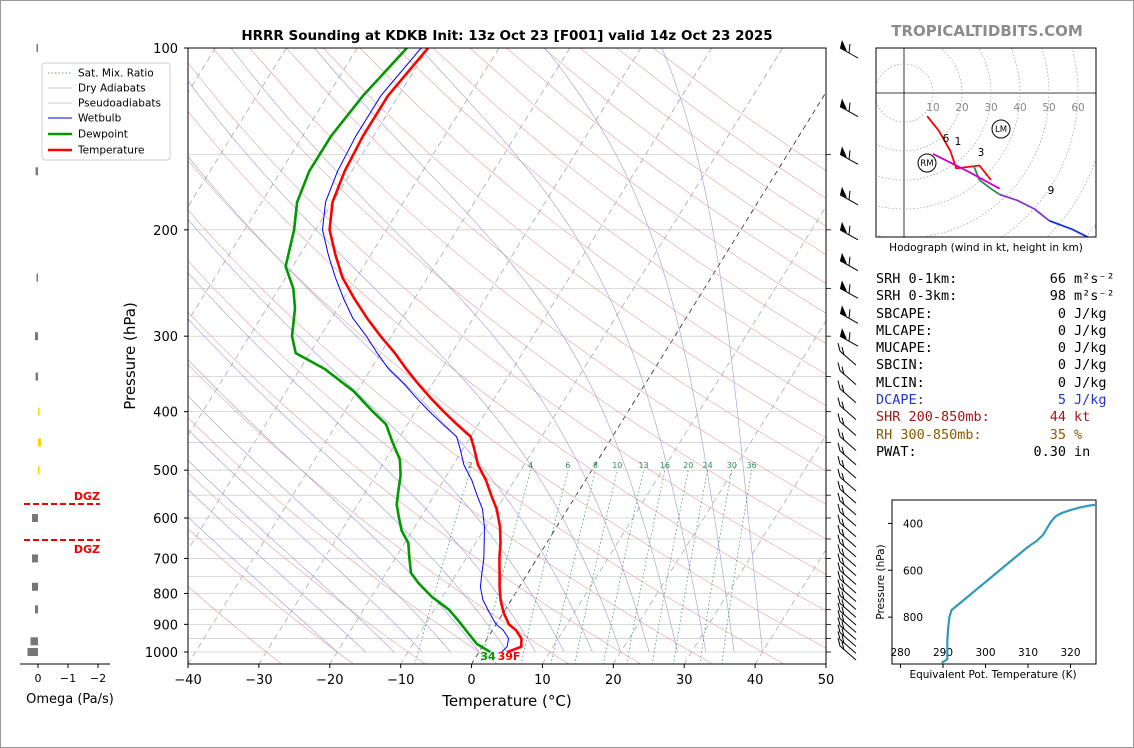 The image size is (1134, 748). What do you see at coordinates (1057, 417) in the screenshot?
I see `stat-value: 44` at bounding box center [1057, 417].